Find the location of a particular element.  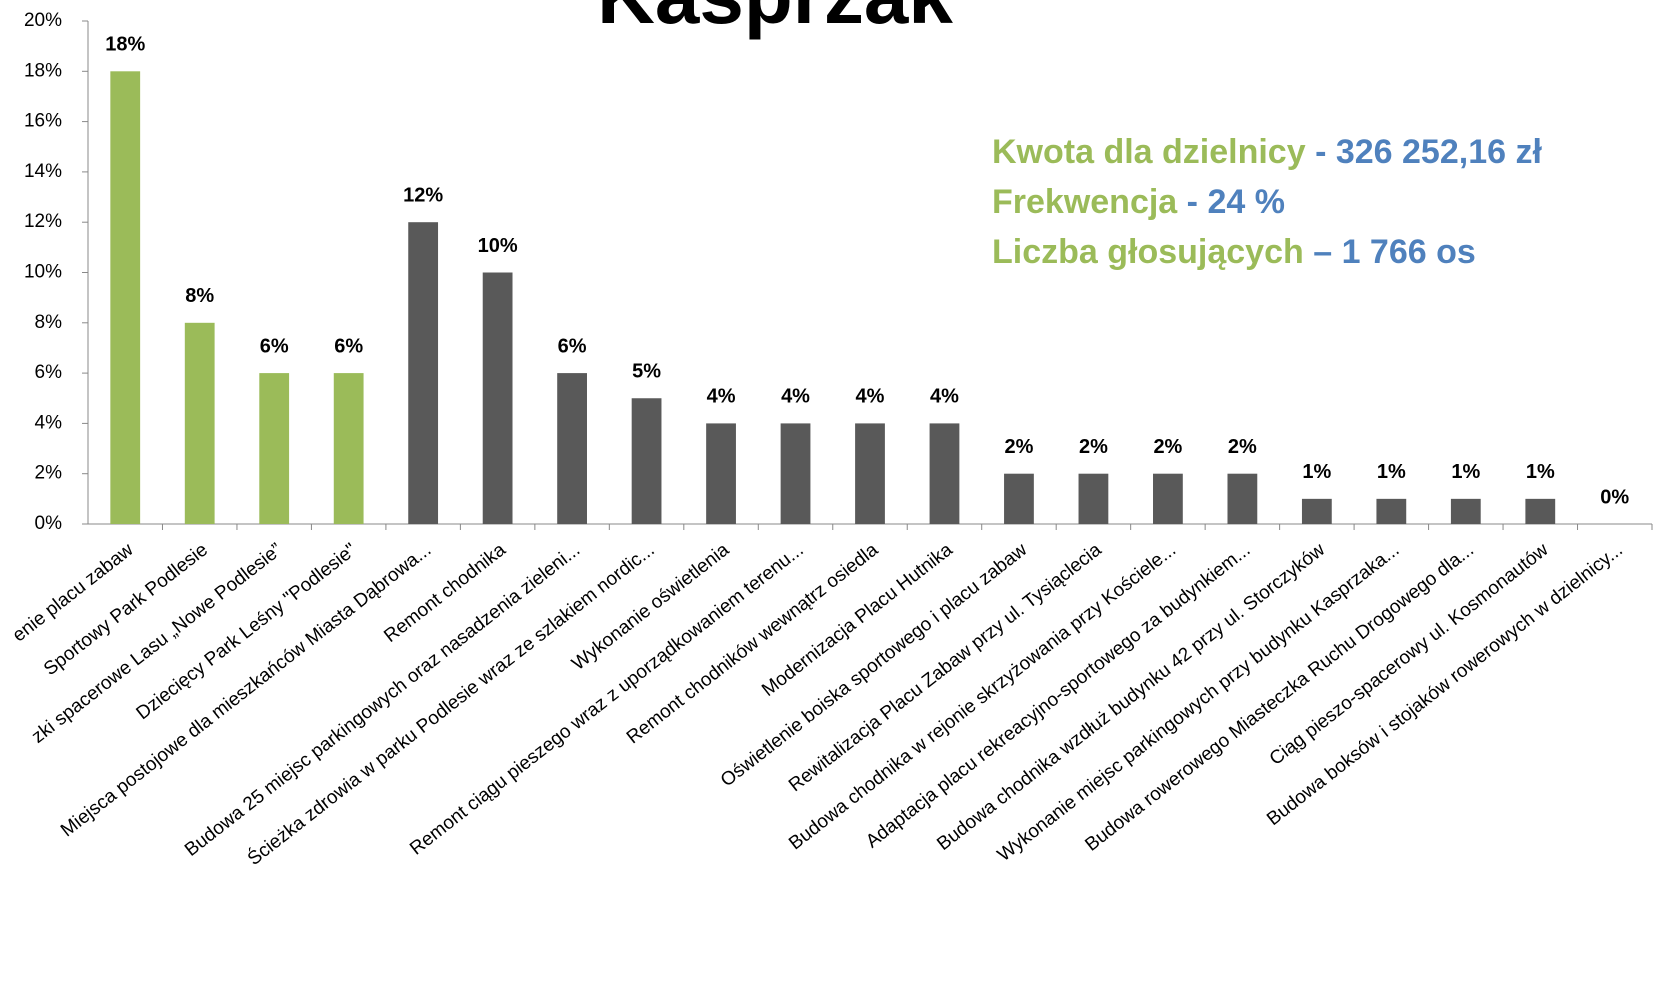

annotation-label: Liczba głosujących is located at coordinates (1148, 252).